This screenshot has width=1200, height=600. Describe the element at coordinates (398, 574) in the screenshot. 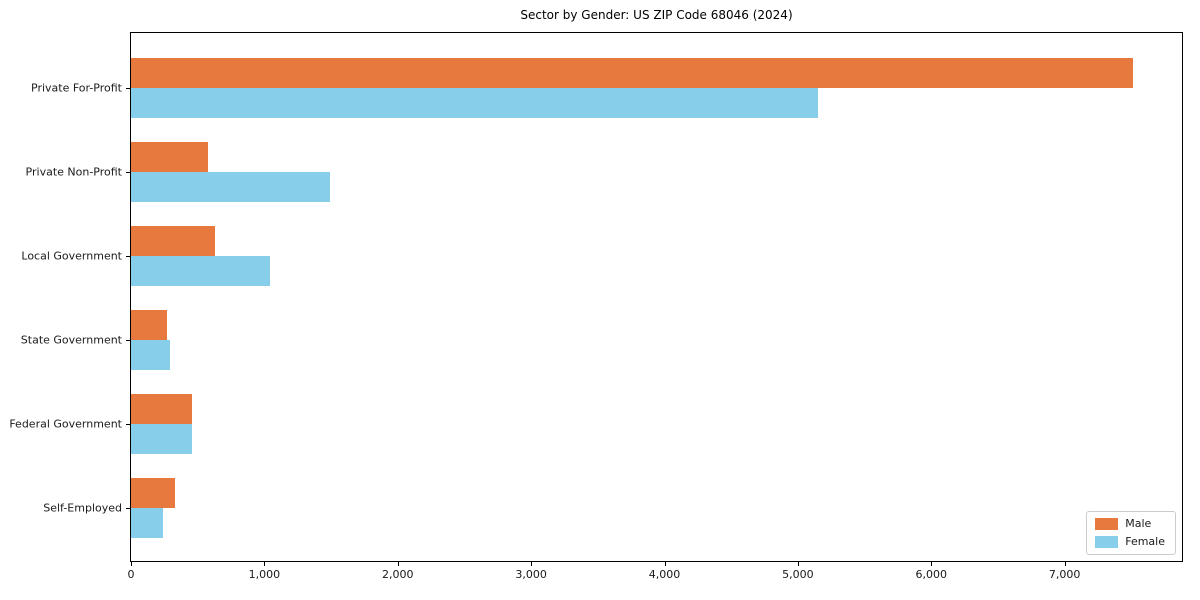

I see `x-tick-label-2: 2,000` at that location.